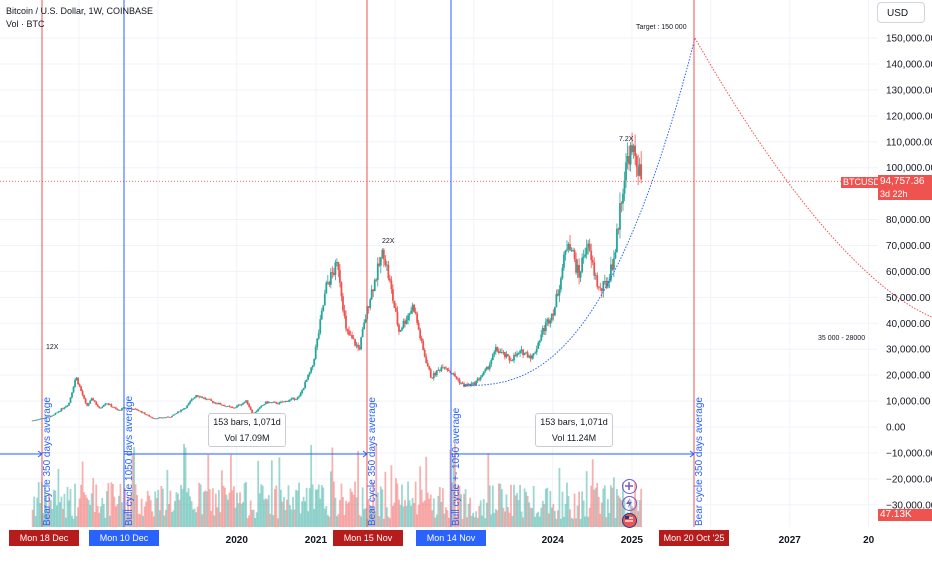 The height and width of the screenshot is (562, 932). What do you see at coordinates (247, 430) in the screenshot?
I see `measure-box-1: 153 bars, 1,071d Vol 17.09M` at bounding box center [247, 430].